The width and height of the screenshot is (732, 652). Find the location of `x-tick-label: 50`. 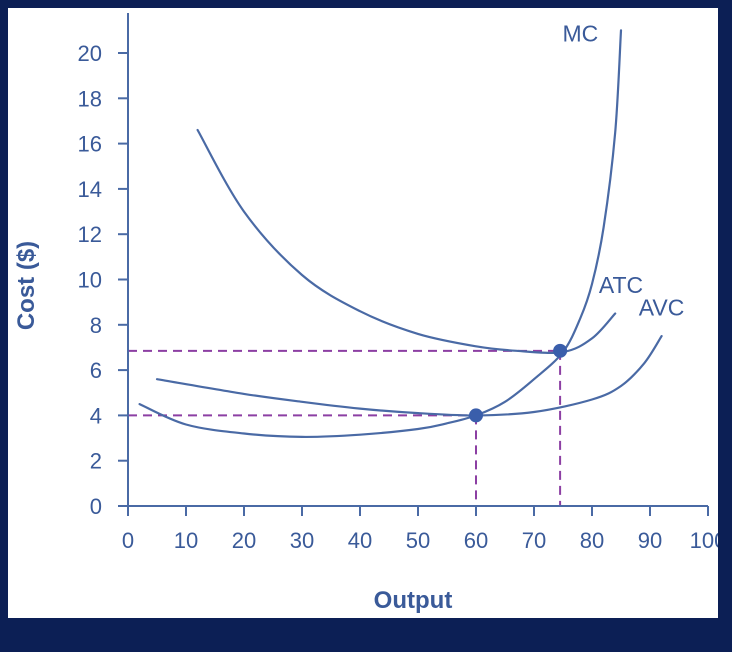

x-tick-label: 50 is located at coordinates (418, 540).